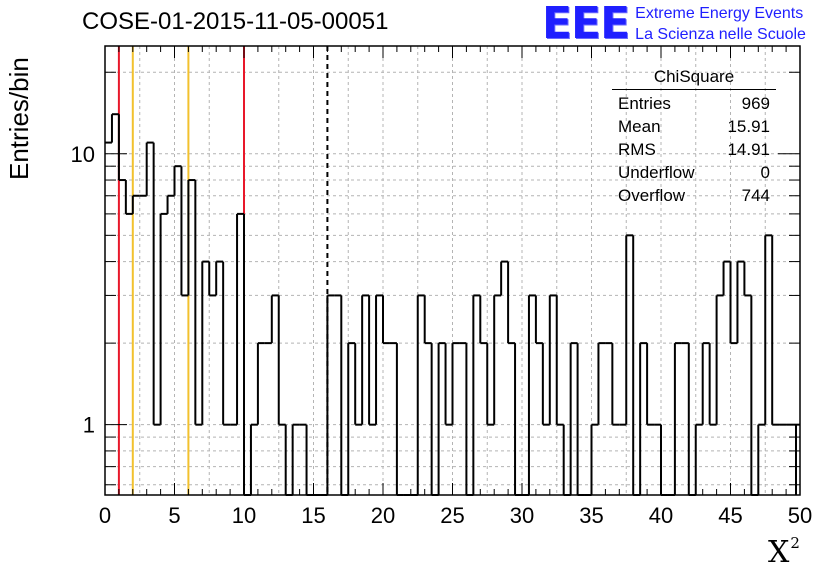  I want to click on stats-value: 744, so click(755, 195).